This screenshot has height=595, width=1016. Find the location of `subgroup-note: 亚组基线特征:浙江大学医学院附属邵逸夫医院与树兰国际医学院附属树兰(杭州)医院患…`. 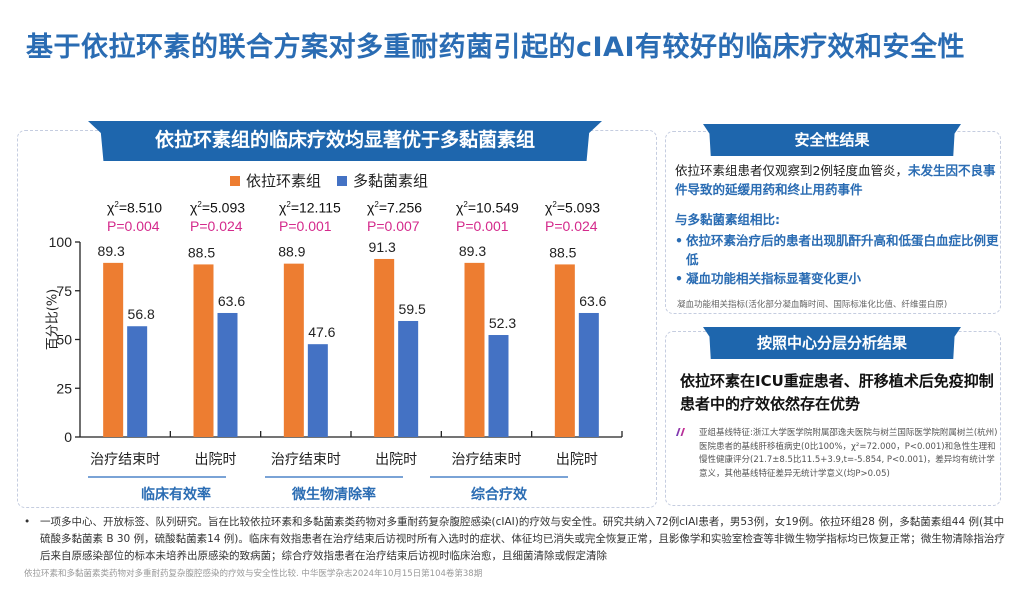

subgroup-note: 亚组基线特征:浙江大学医学院附属邵逸夫医院与树兰国际医学院附属树兰(杭州)医院患… is located at coordinates (848, 453).